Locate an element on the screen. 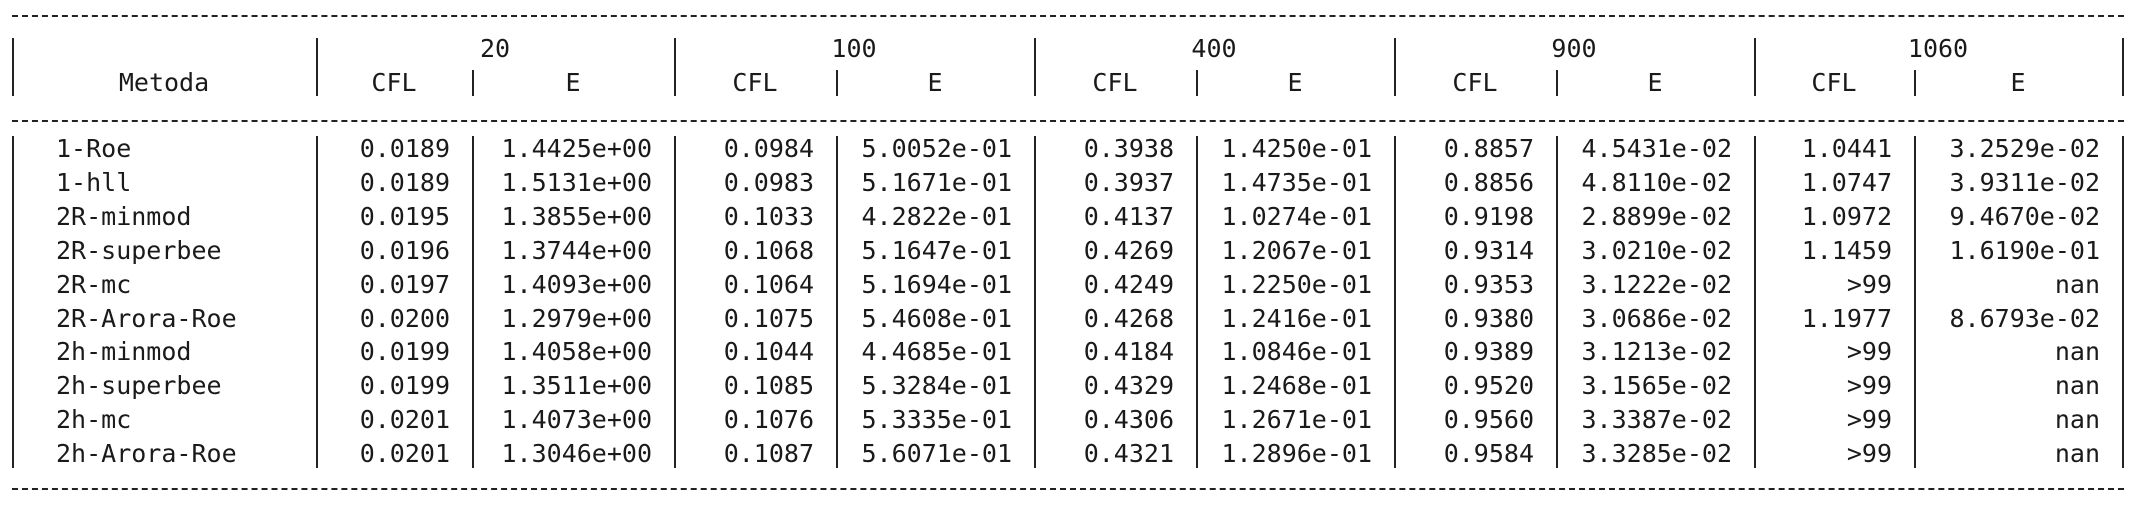 The height and width of the screenshot is (508, 2136). cfl-value: 0.1076 is located at coordinates (768, 420).